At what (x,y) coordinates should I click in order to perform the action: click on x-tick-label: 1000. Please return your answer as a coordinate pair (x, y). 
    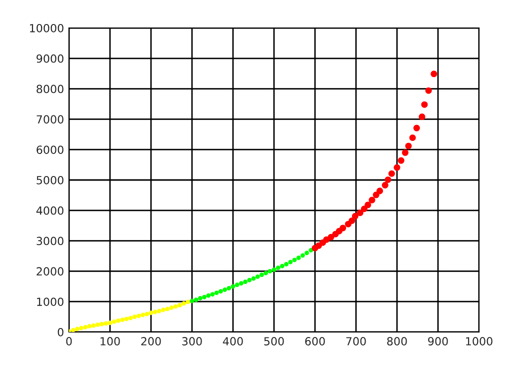
    Looking at the image, I should click on (479, 341).